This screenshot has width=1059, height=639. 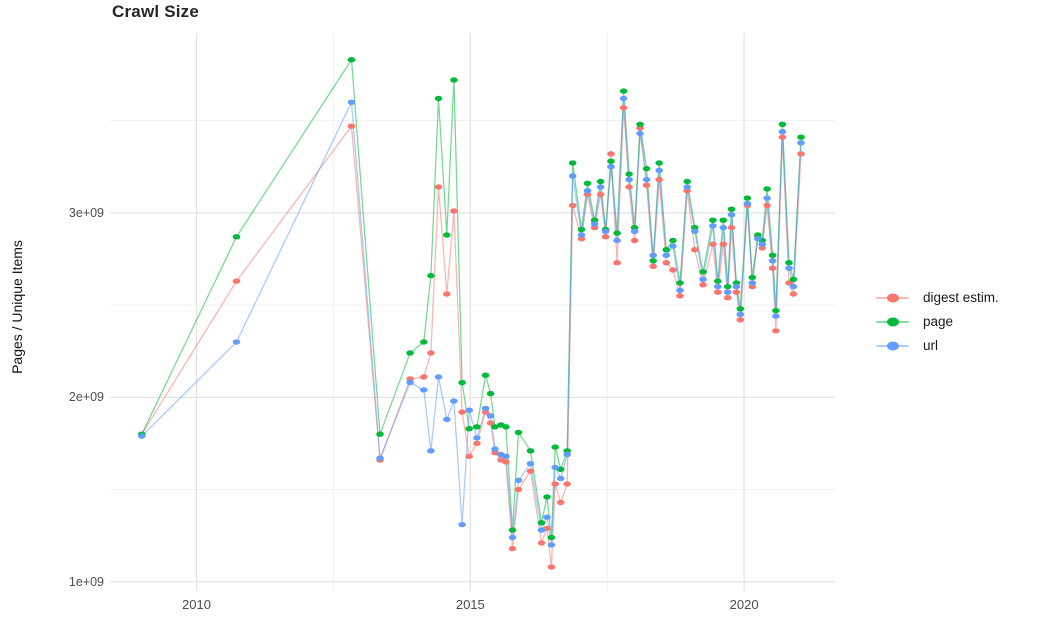 What do you see at coordinates (937, 326) in the screenshot?
I see `legend: digest estim. page url` at bounding box center [937, 326].